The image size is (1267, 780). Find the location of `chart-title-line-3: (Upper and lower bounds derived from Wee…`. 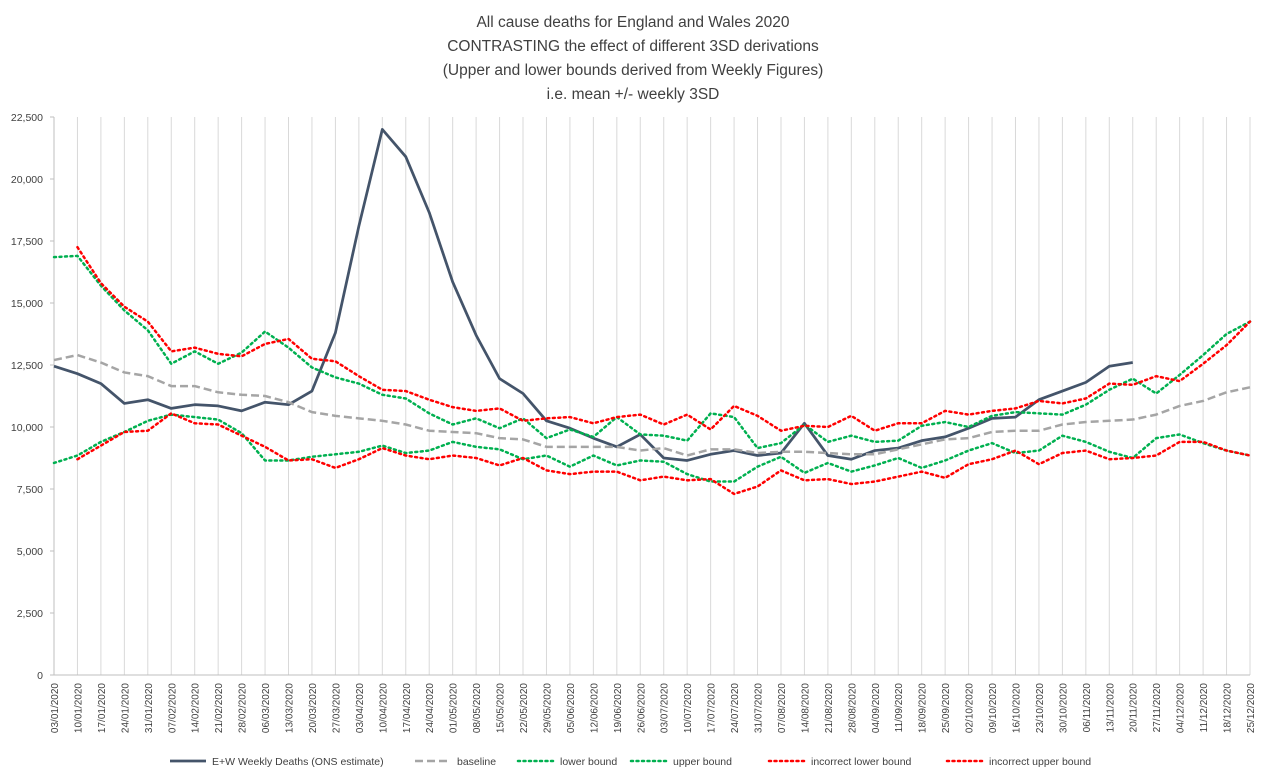

chart-title-line-3: (Upper and lower bounds derived from Wee… is located at coordinates (633, 70).